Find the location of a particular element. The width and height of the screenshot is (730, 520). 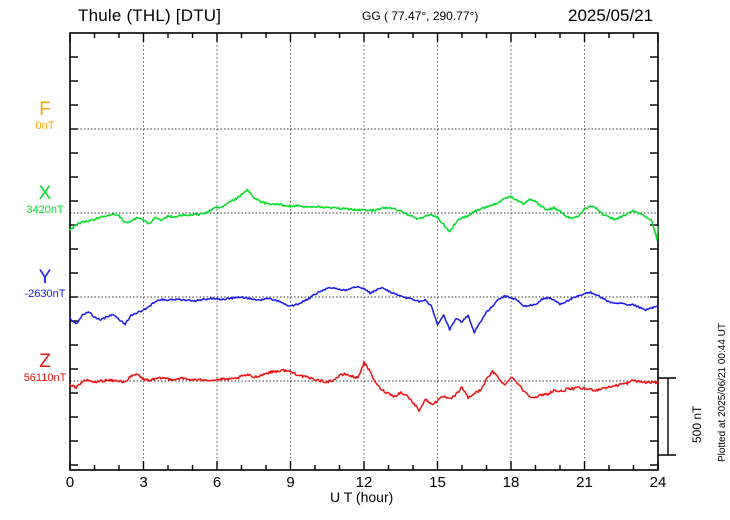

x-tick-label: 21 is located at coordinates (584, 482).